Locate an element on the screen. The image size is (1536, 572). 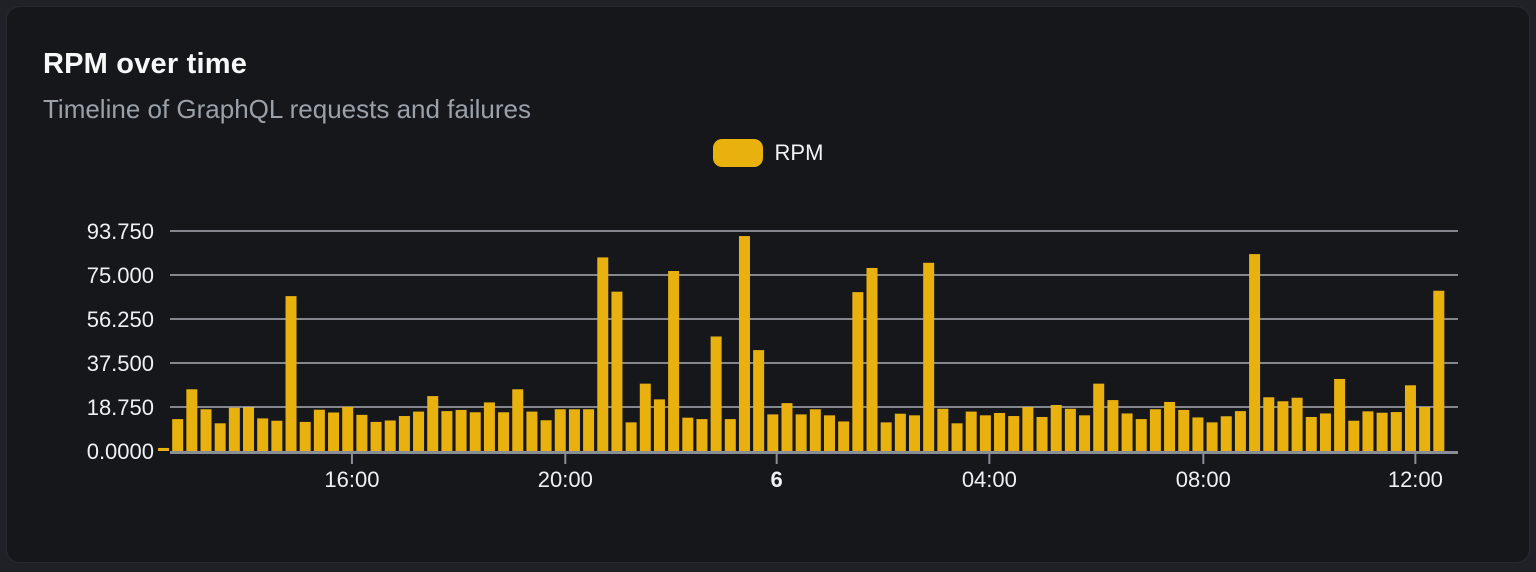
x-axis-label: 08:00 is located at coordinates (1203, 479).